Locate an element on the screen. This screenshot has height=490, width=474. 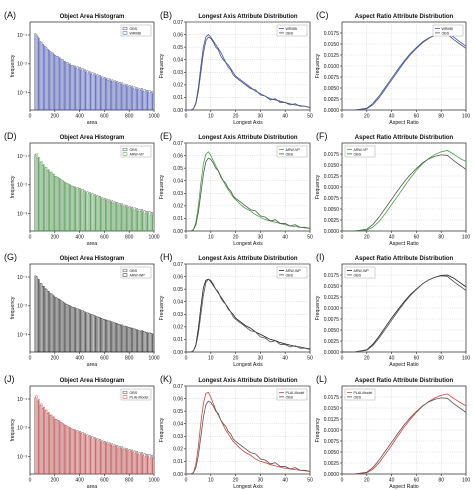
x-axis-label: Longest Axis is located at coordinates (248, 123).